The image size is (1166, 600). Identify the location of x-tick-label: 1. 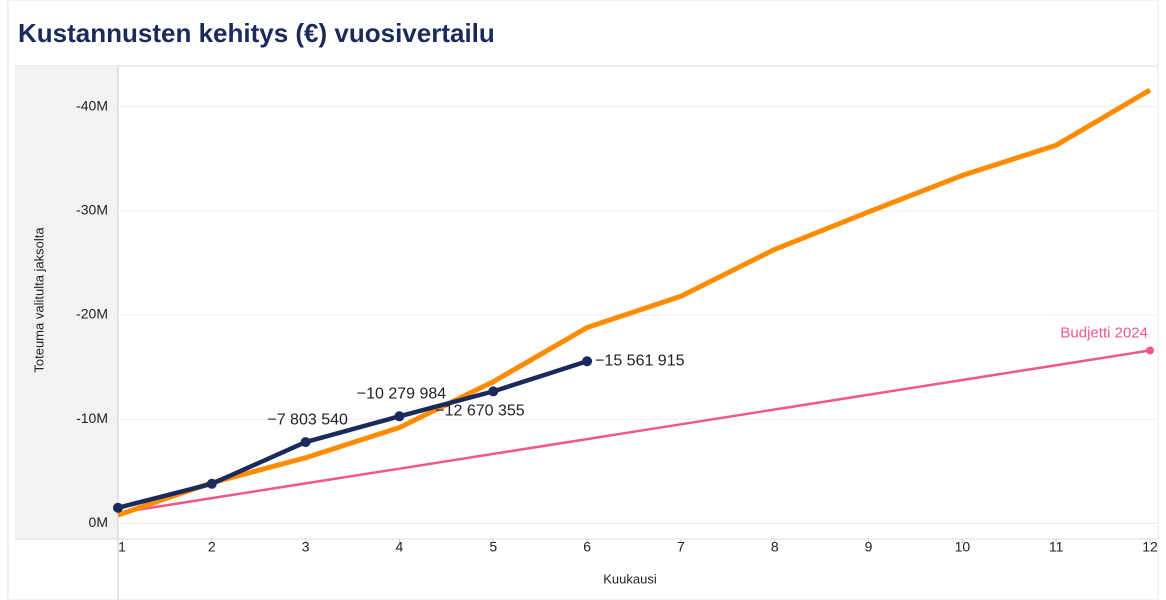
(122, 547).